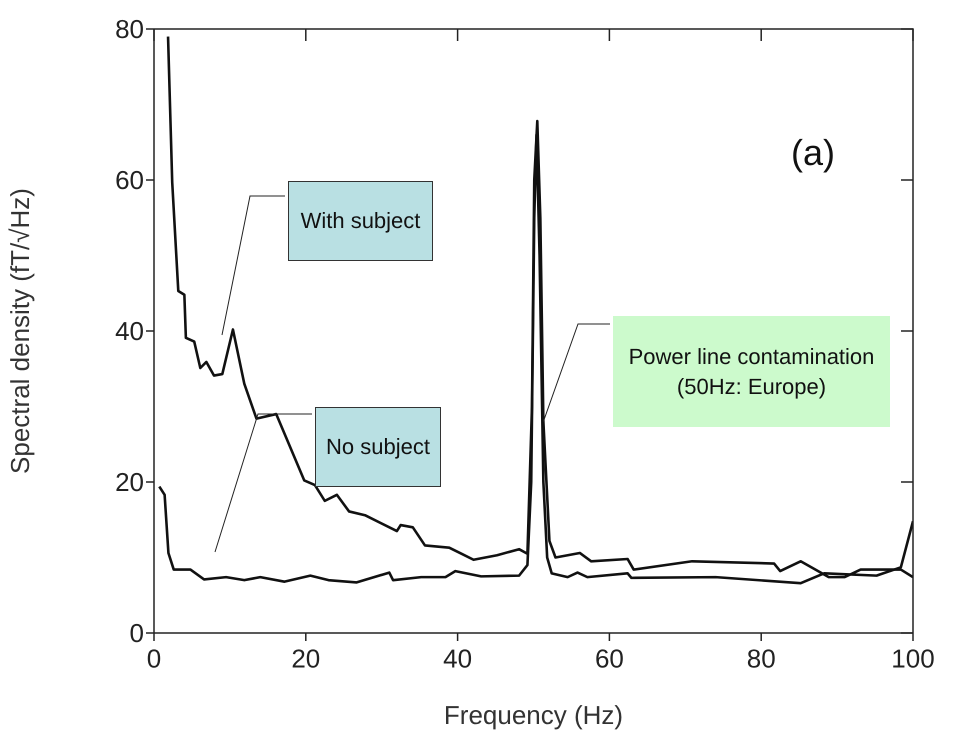  I want to click on y-tick-label: 60, so click(129, 180).